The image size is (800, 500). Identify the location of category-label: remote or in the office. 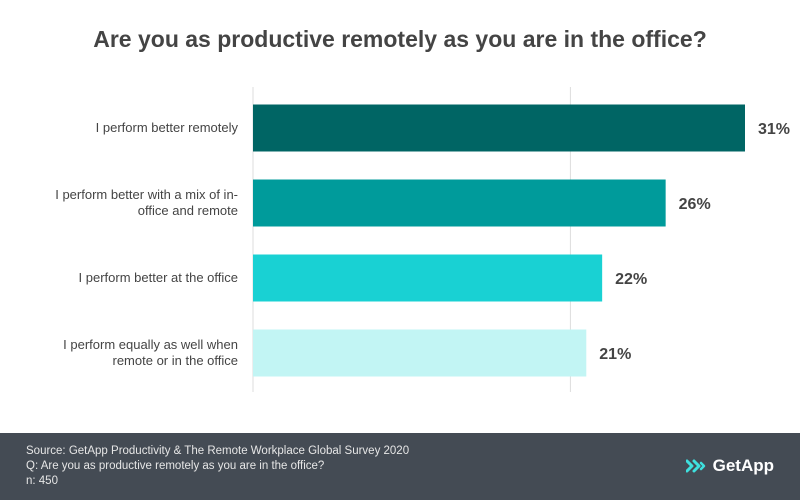
(176, 360).